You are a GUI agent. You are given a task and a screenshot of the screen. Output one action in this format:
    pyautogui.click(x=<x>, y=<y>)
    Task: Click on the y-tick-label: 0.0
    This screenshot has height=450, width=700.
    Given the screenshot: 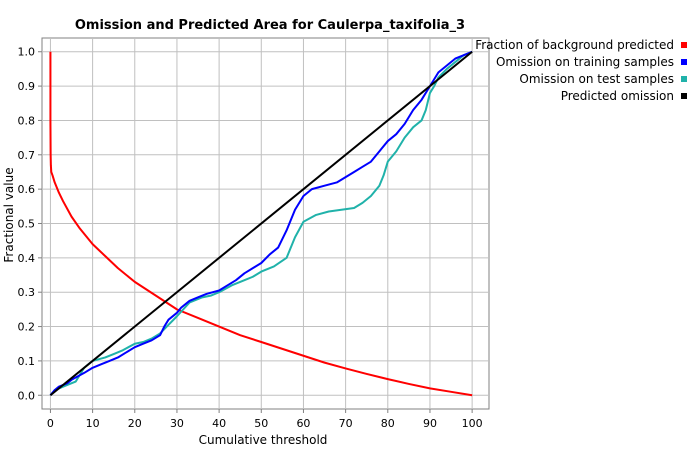 What is the action you would take?
    pyautogui.click(x=27, y=395)
    